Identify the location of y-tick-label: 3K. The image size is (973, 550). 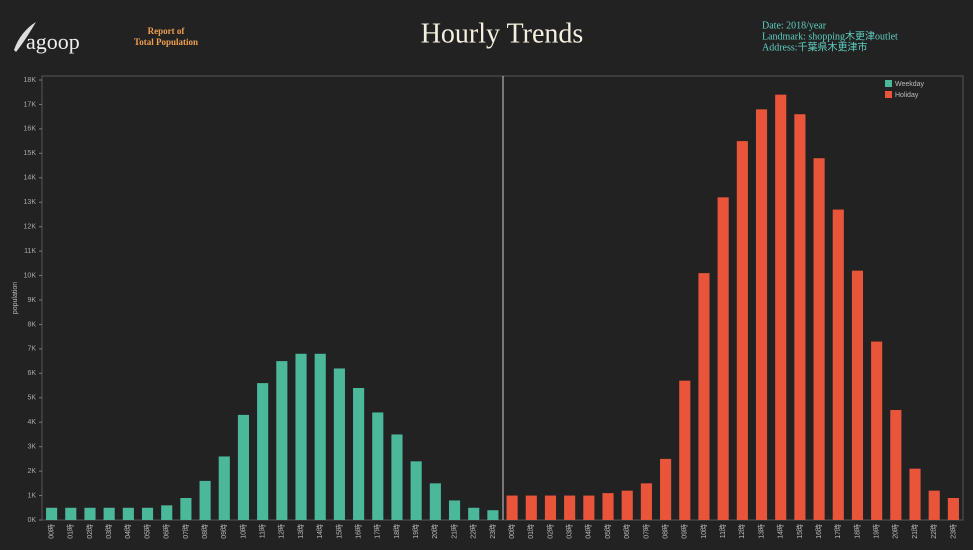
(31, 447).